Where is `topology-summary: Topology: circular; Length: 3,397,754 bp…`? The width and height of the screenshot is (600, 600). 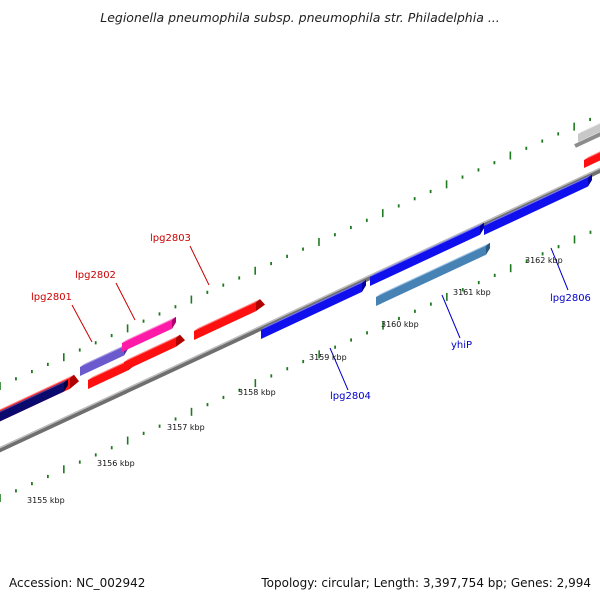 topology-summary: Topology: circular; Length: 3,397,754 bp… is located at coordinates (426, 583).